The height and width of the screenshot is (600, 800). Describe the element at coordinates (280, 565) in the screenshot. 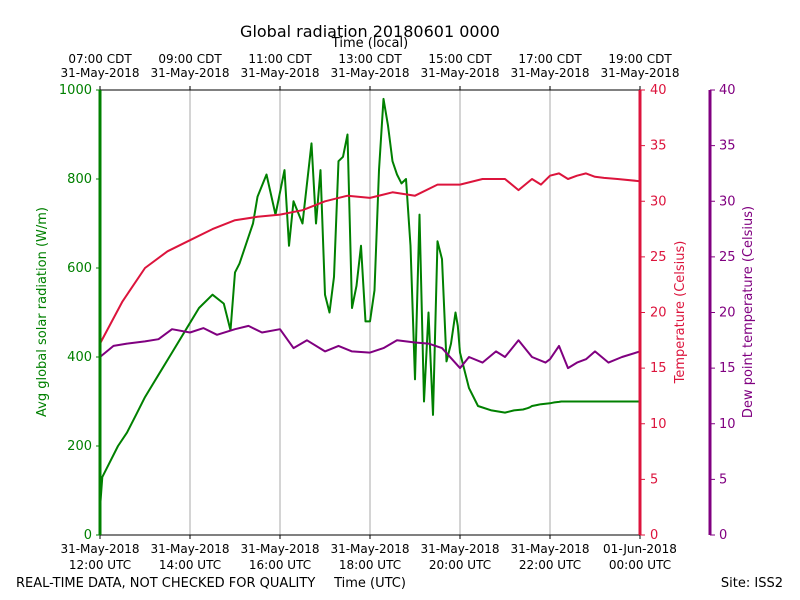

I see `x-tick-label-time: 16:00 UTC` at that location.